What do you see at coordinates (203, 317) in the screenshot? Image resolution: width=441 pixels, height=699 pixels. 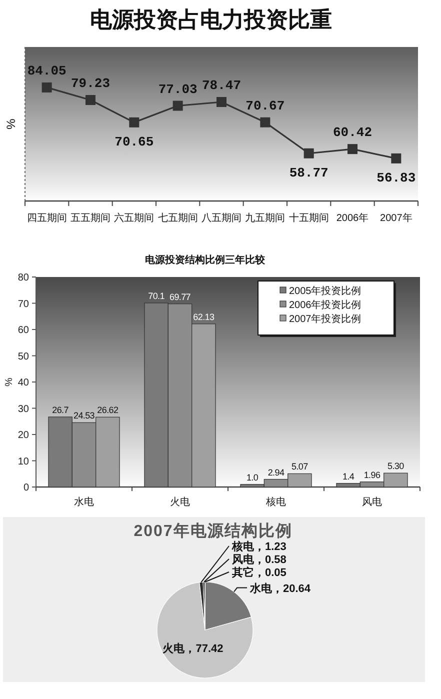 I see `data-label: 62.13` at bounding box center [203, 317].